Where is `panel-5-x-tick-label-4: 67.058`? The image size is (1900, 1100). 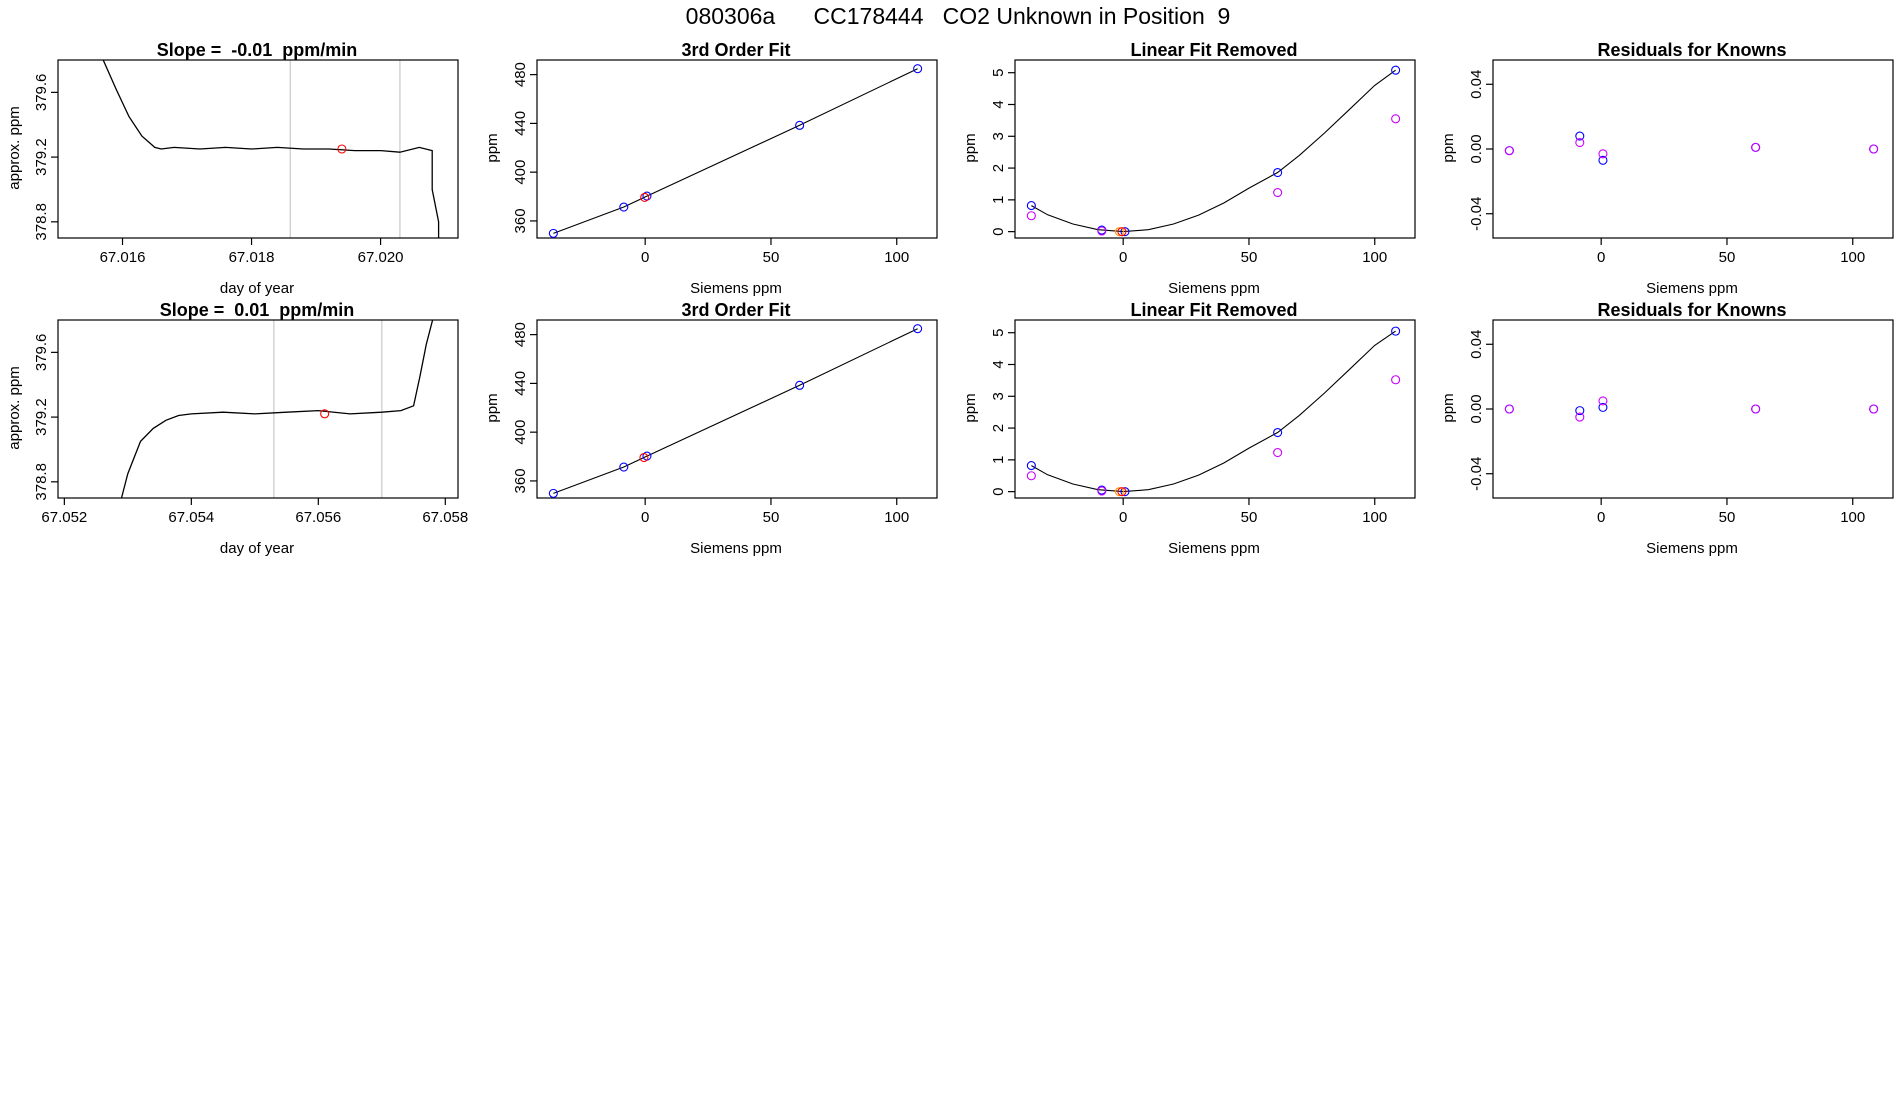
panel-5-x-tick-label-4: 67.058 is located at coordinates (445, 517).